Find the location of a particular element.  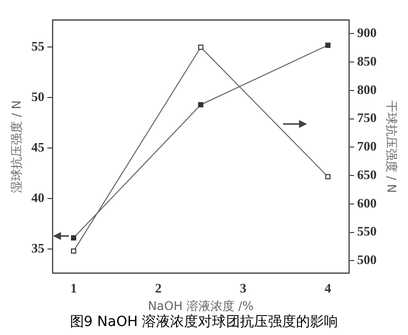

y2-tick-label: 850 is located at coordinates (367, 60).